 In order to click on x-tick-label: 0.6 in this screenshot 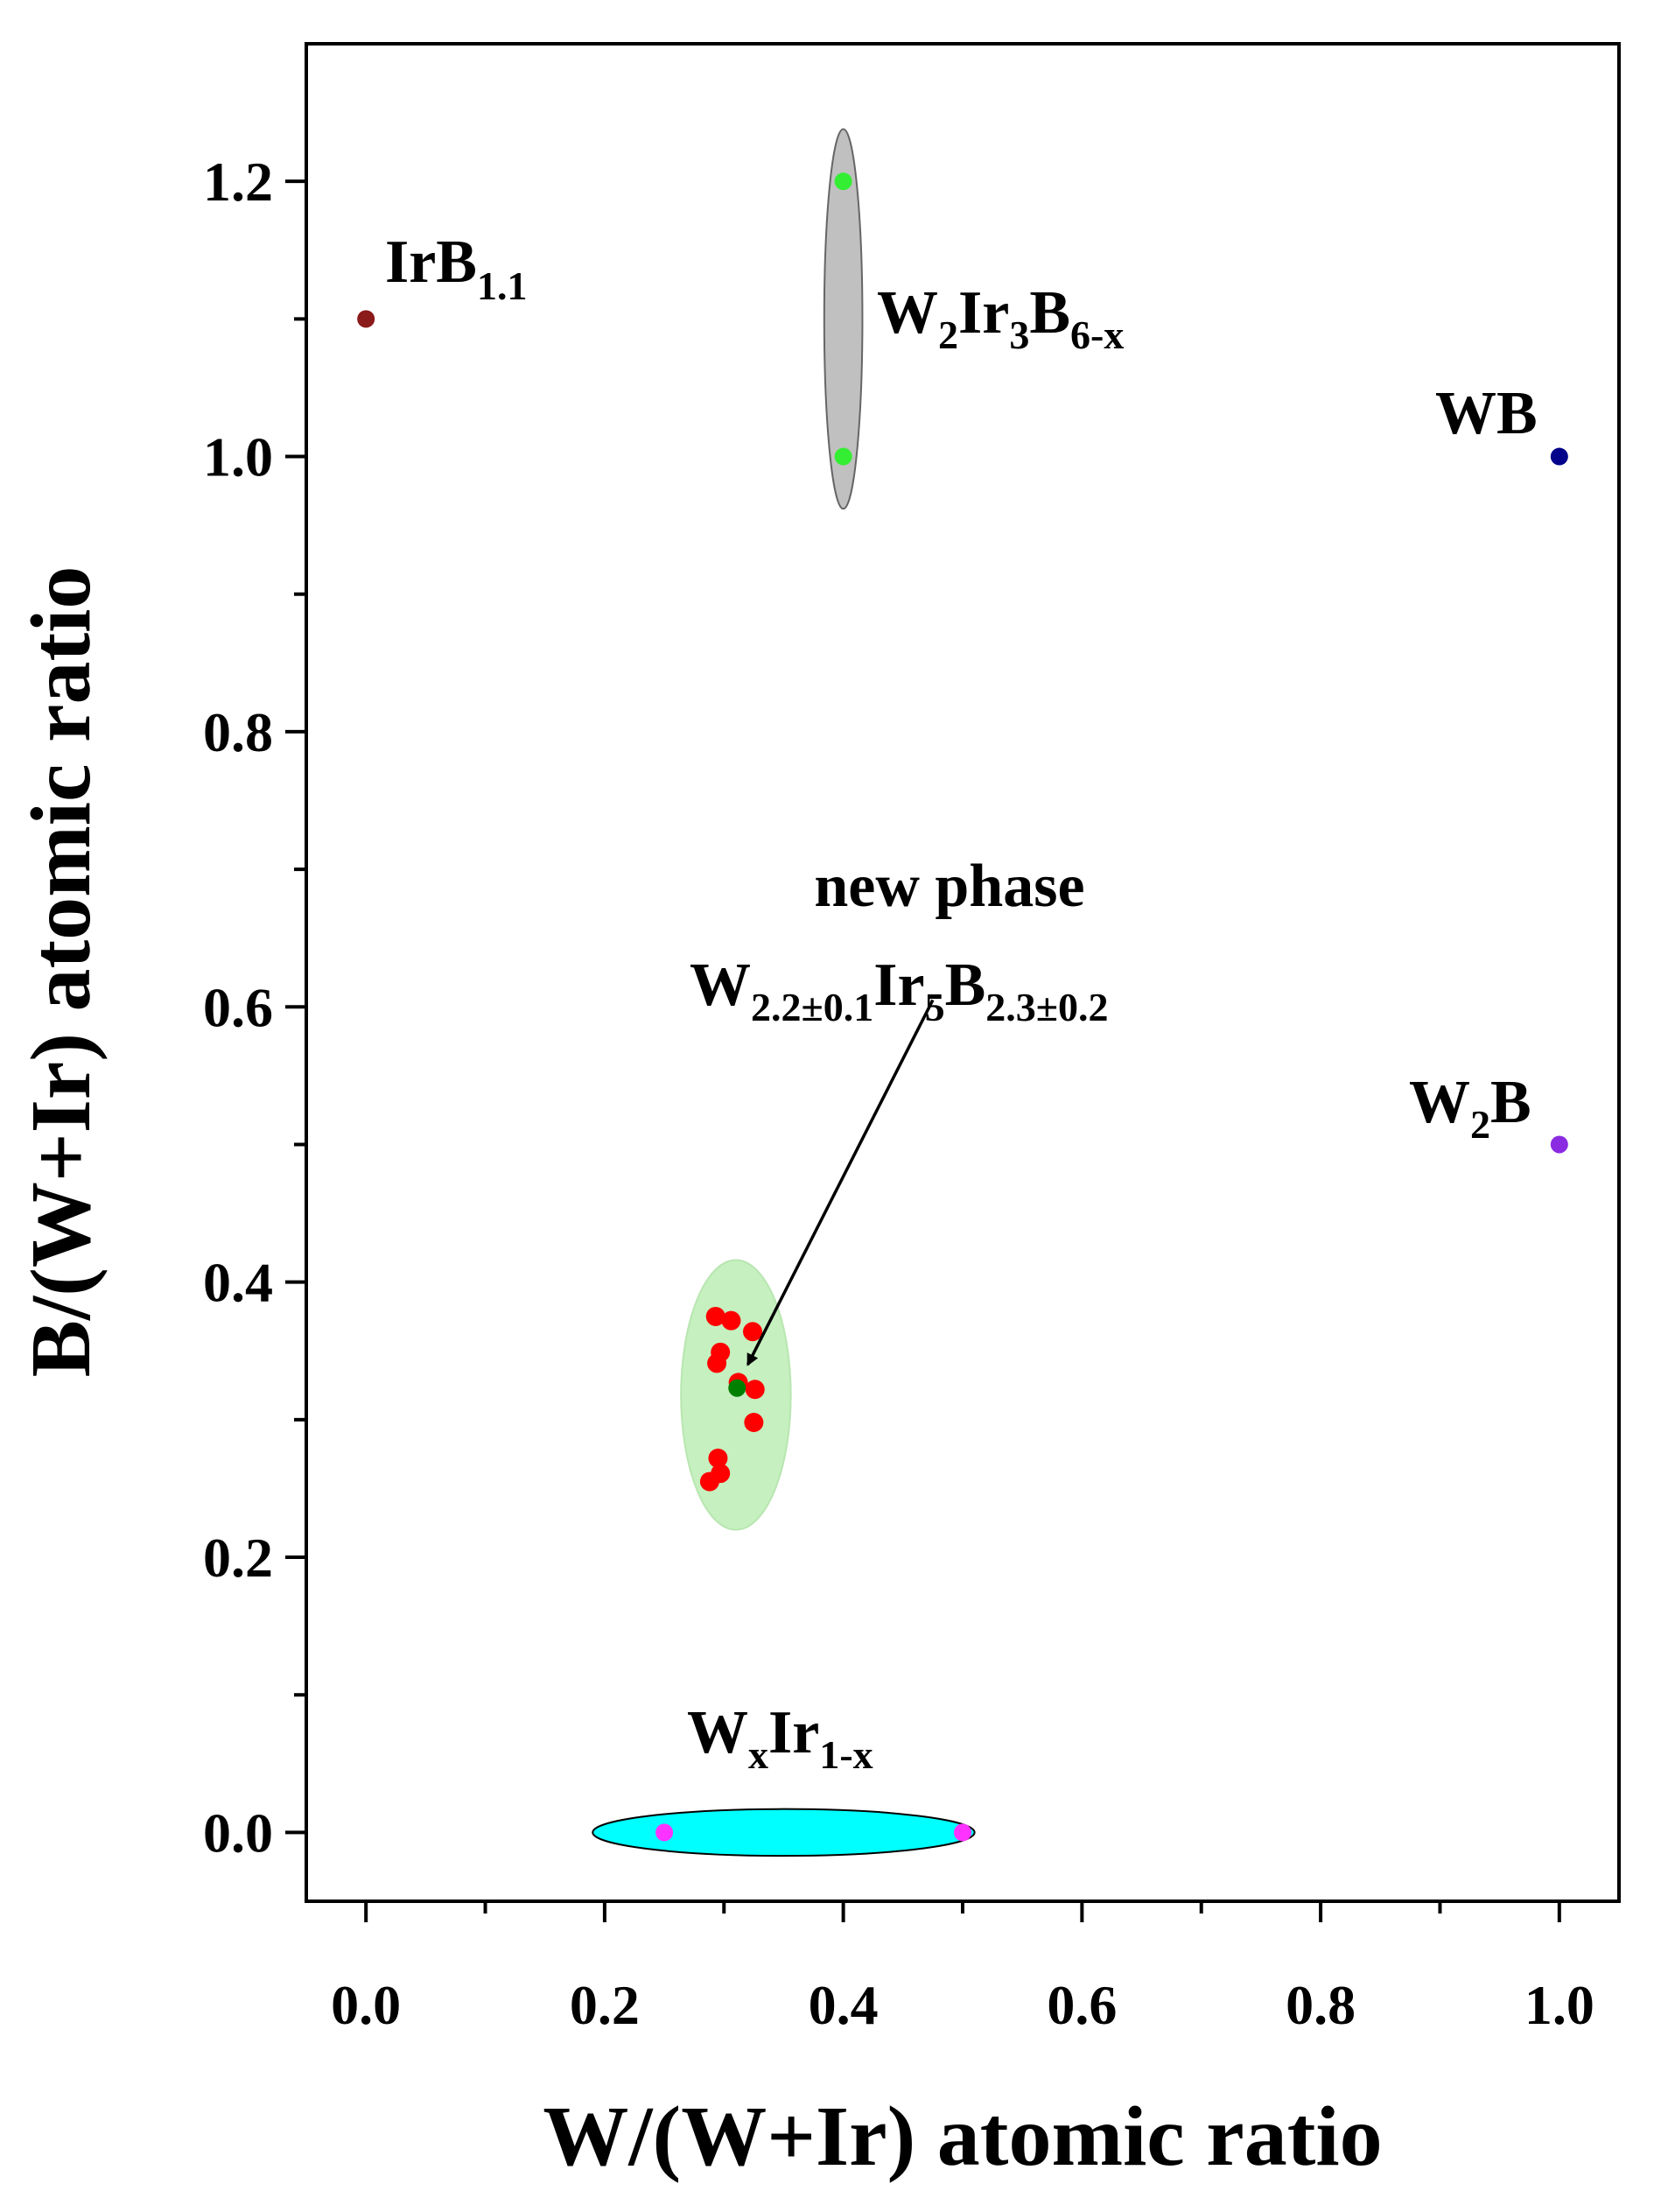, I will do `click(1082, 2005)`.